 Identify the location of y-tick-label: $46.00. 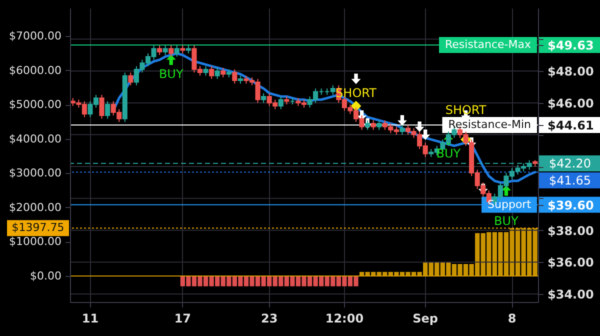
(571, 103).